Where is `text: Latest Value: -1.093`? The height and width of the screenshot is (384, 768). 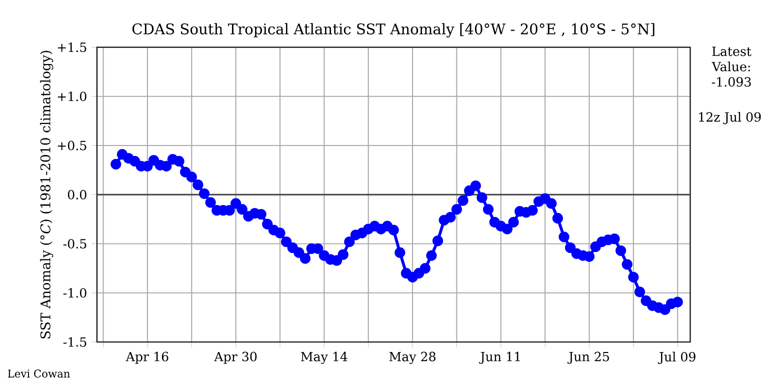
text: Latest Value: -1.093 is located at coordinates (732, 66).